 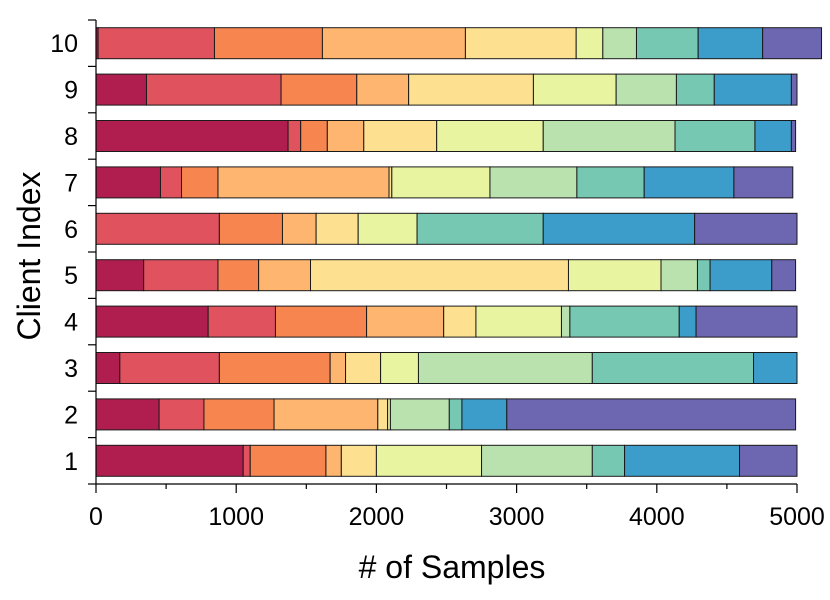 What do you see at coordinates (657, 517) in the screenshot?
I see `x-tick-label: 4000` at bounding box center [657, 517].